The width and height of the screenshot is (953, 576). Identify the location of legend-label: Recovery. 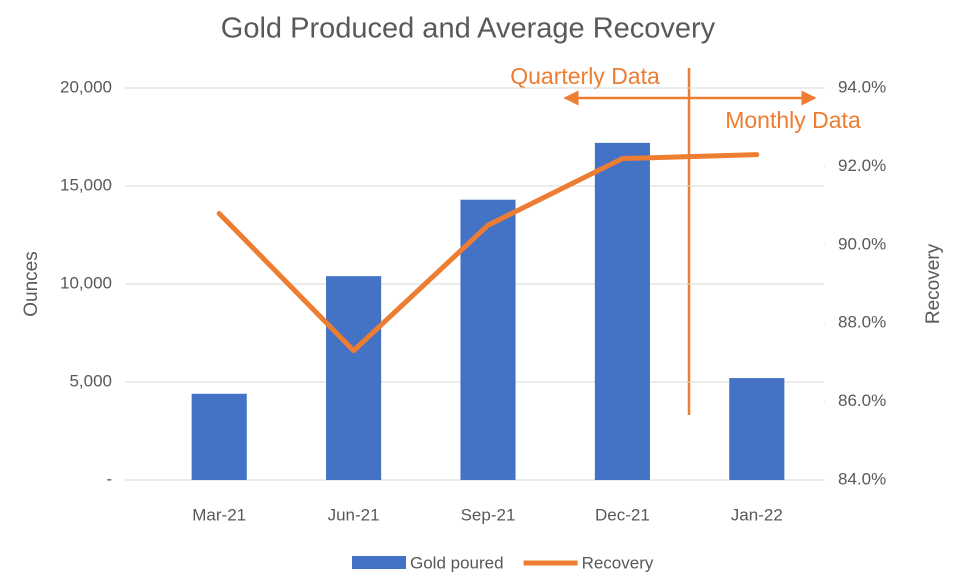
(618, 562).